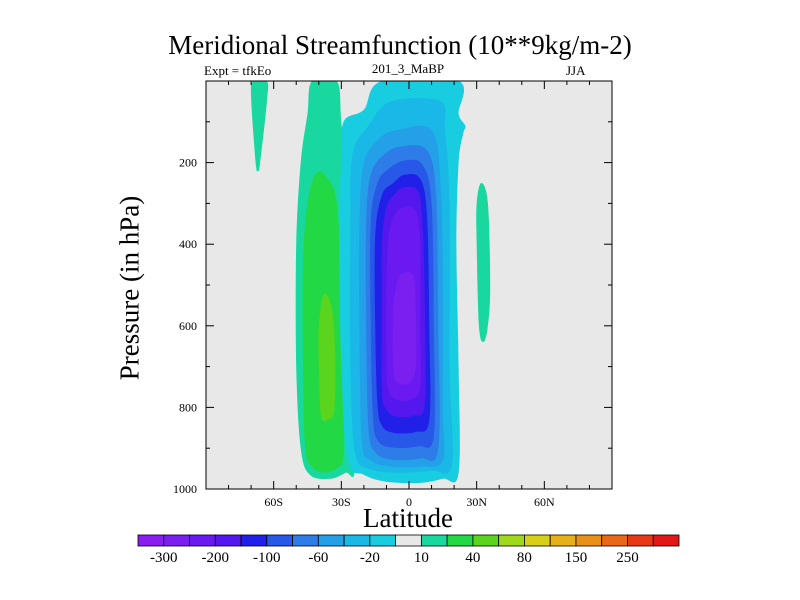  What do you see at coordinates (216, 558) in the screenshot?
I see `colorbar-label: -200` at bounding box center [216, 558].